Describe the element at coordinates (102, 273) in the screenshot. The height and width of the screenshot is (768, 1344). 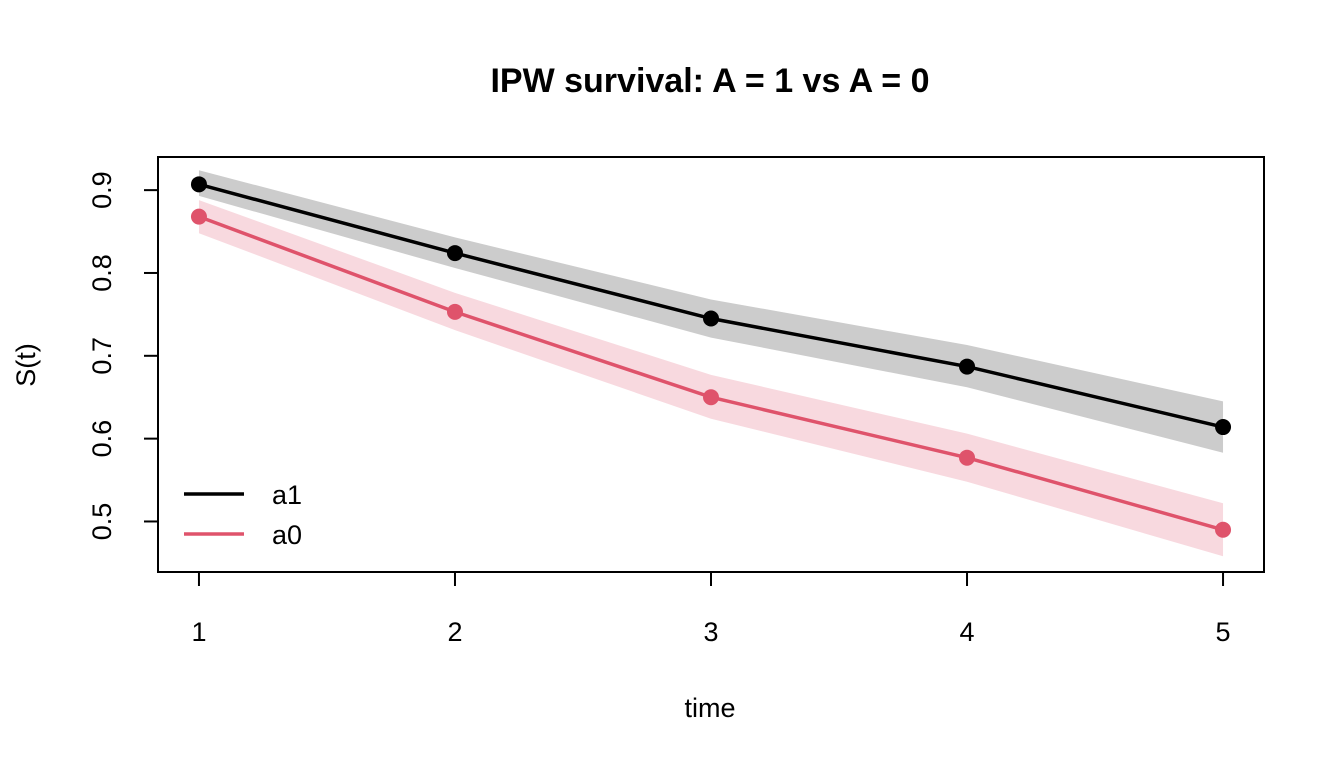
I see `y-tick-label: 0.8` at that location.